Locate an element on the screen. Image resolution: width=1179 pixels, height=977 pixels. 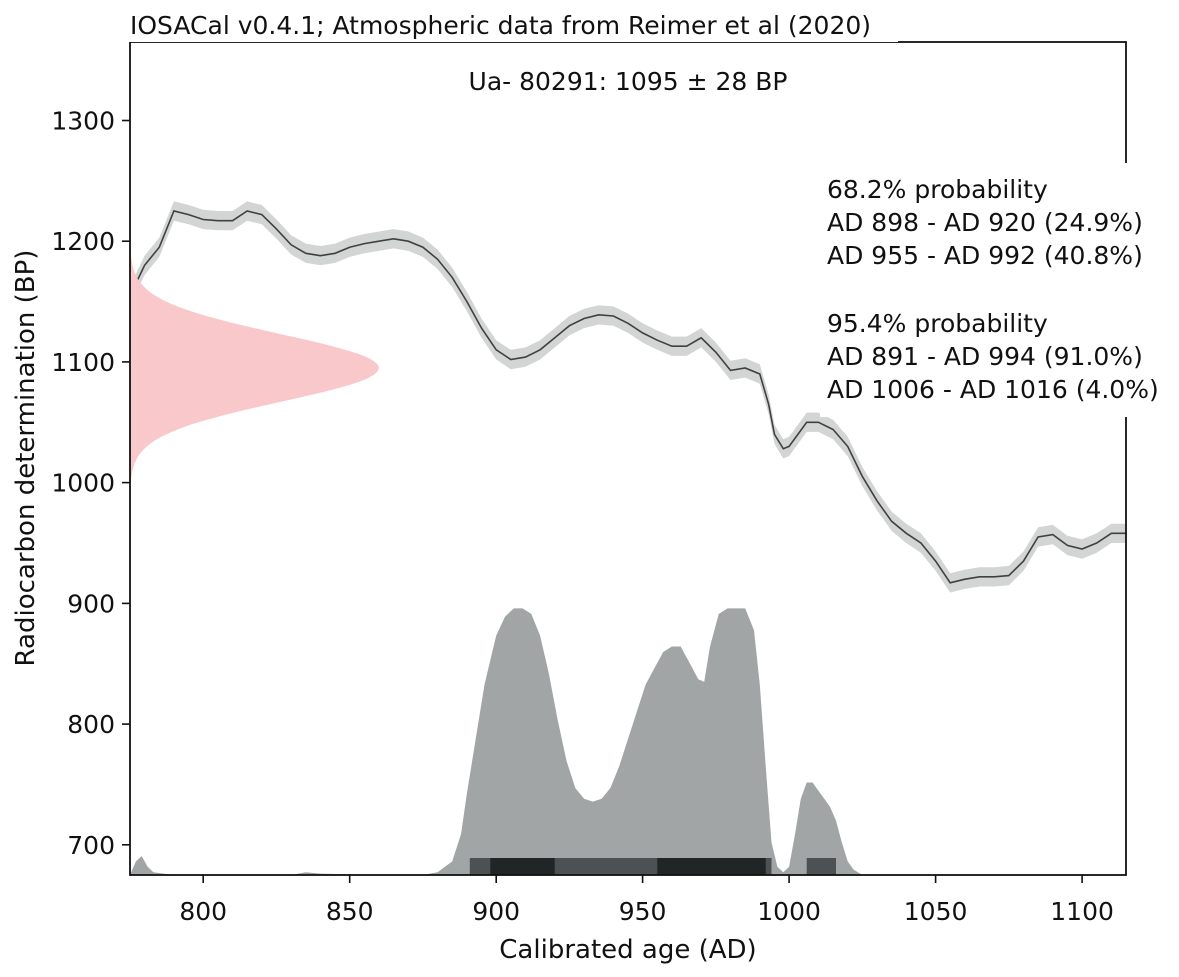
measurement-distribution is located at coordinates (254, 368).